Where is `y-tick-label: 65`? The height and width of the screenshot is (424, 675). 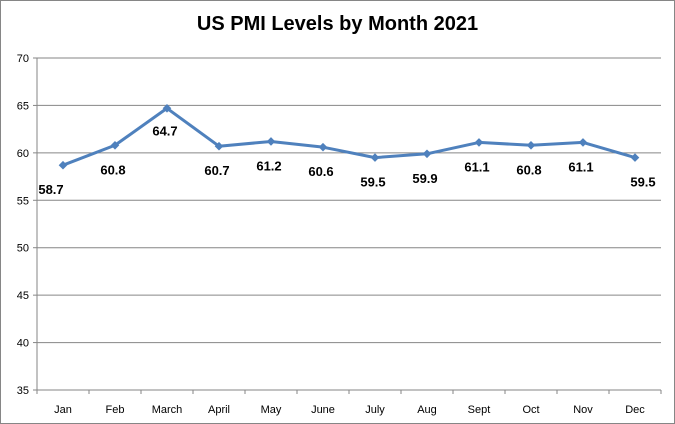
y-tick-label: 65 is located at coordinates (23, 106).